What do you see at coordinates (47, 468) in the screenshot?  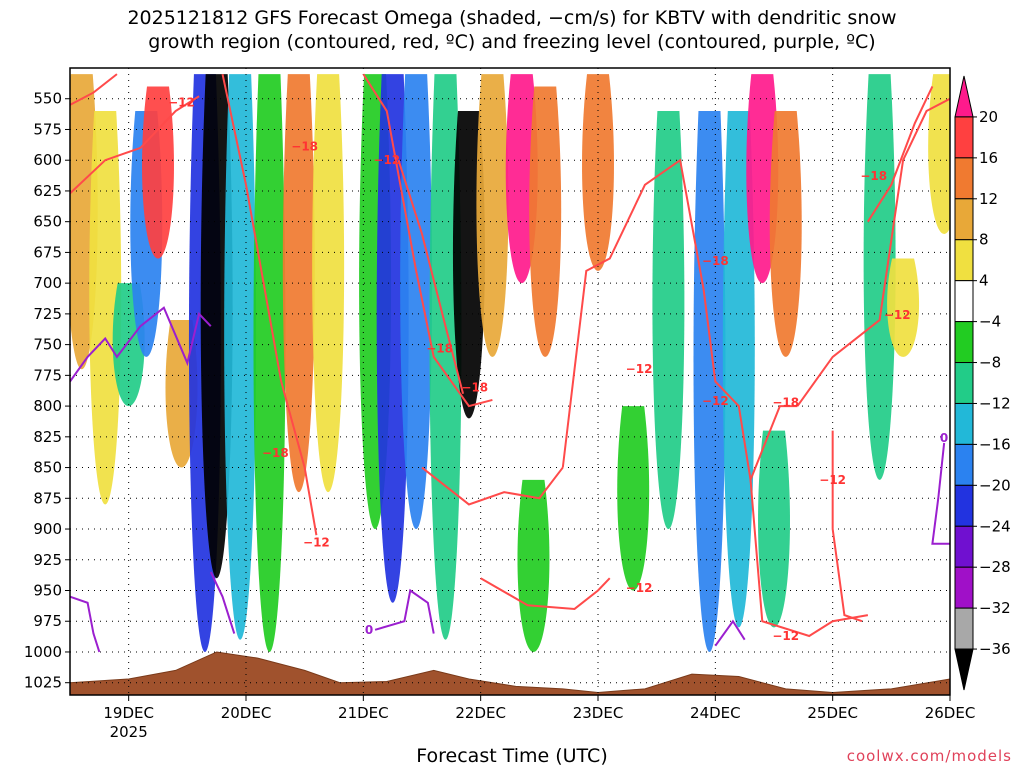 I see `y-tick-label: 850` at bounding box center [47, 468].